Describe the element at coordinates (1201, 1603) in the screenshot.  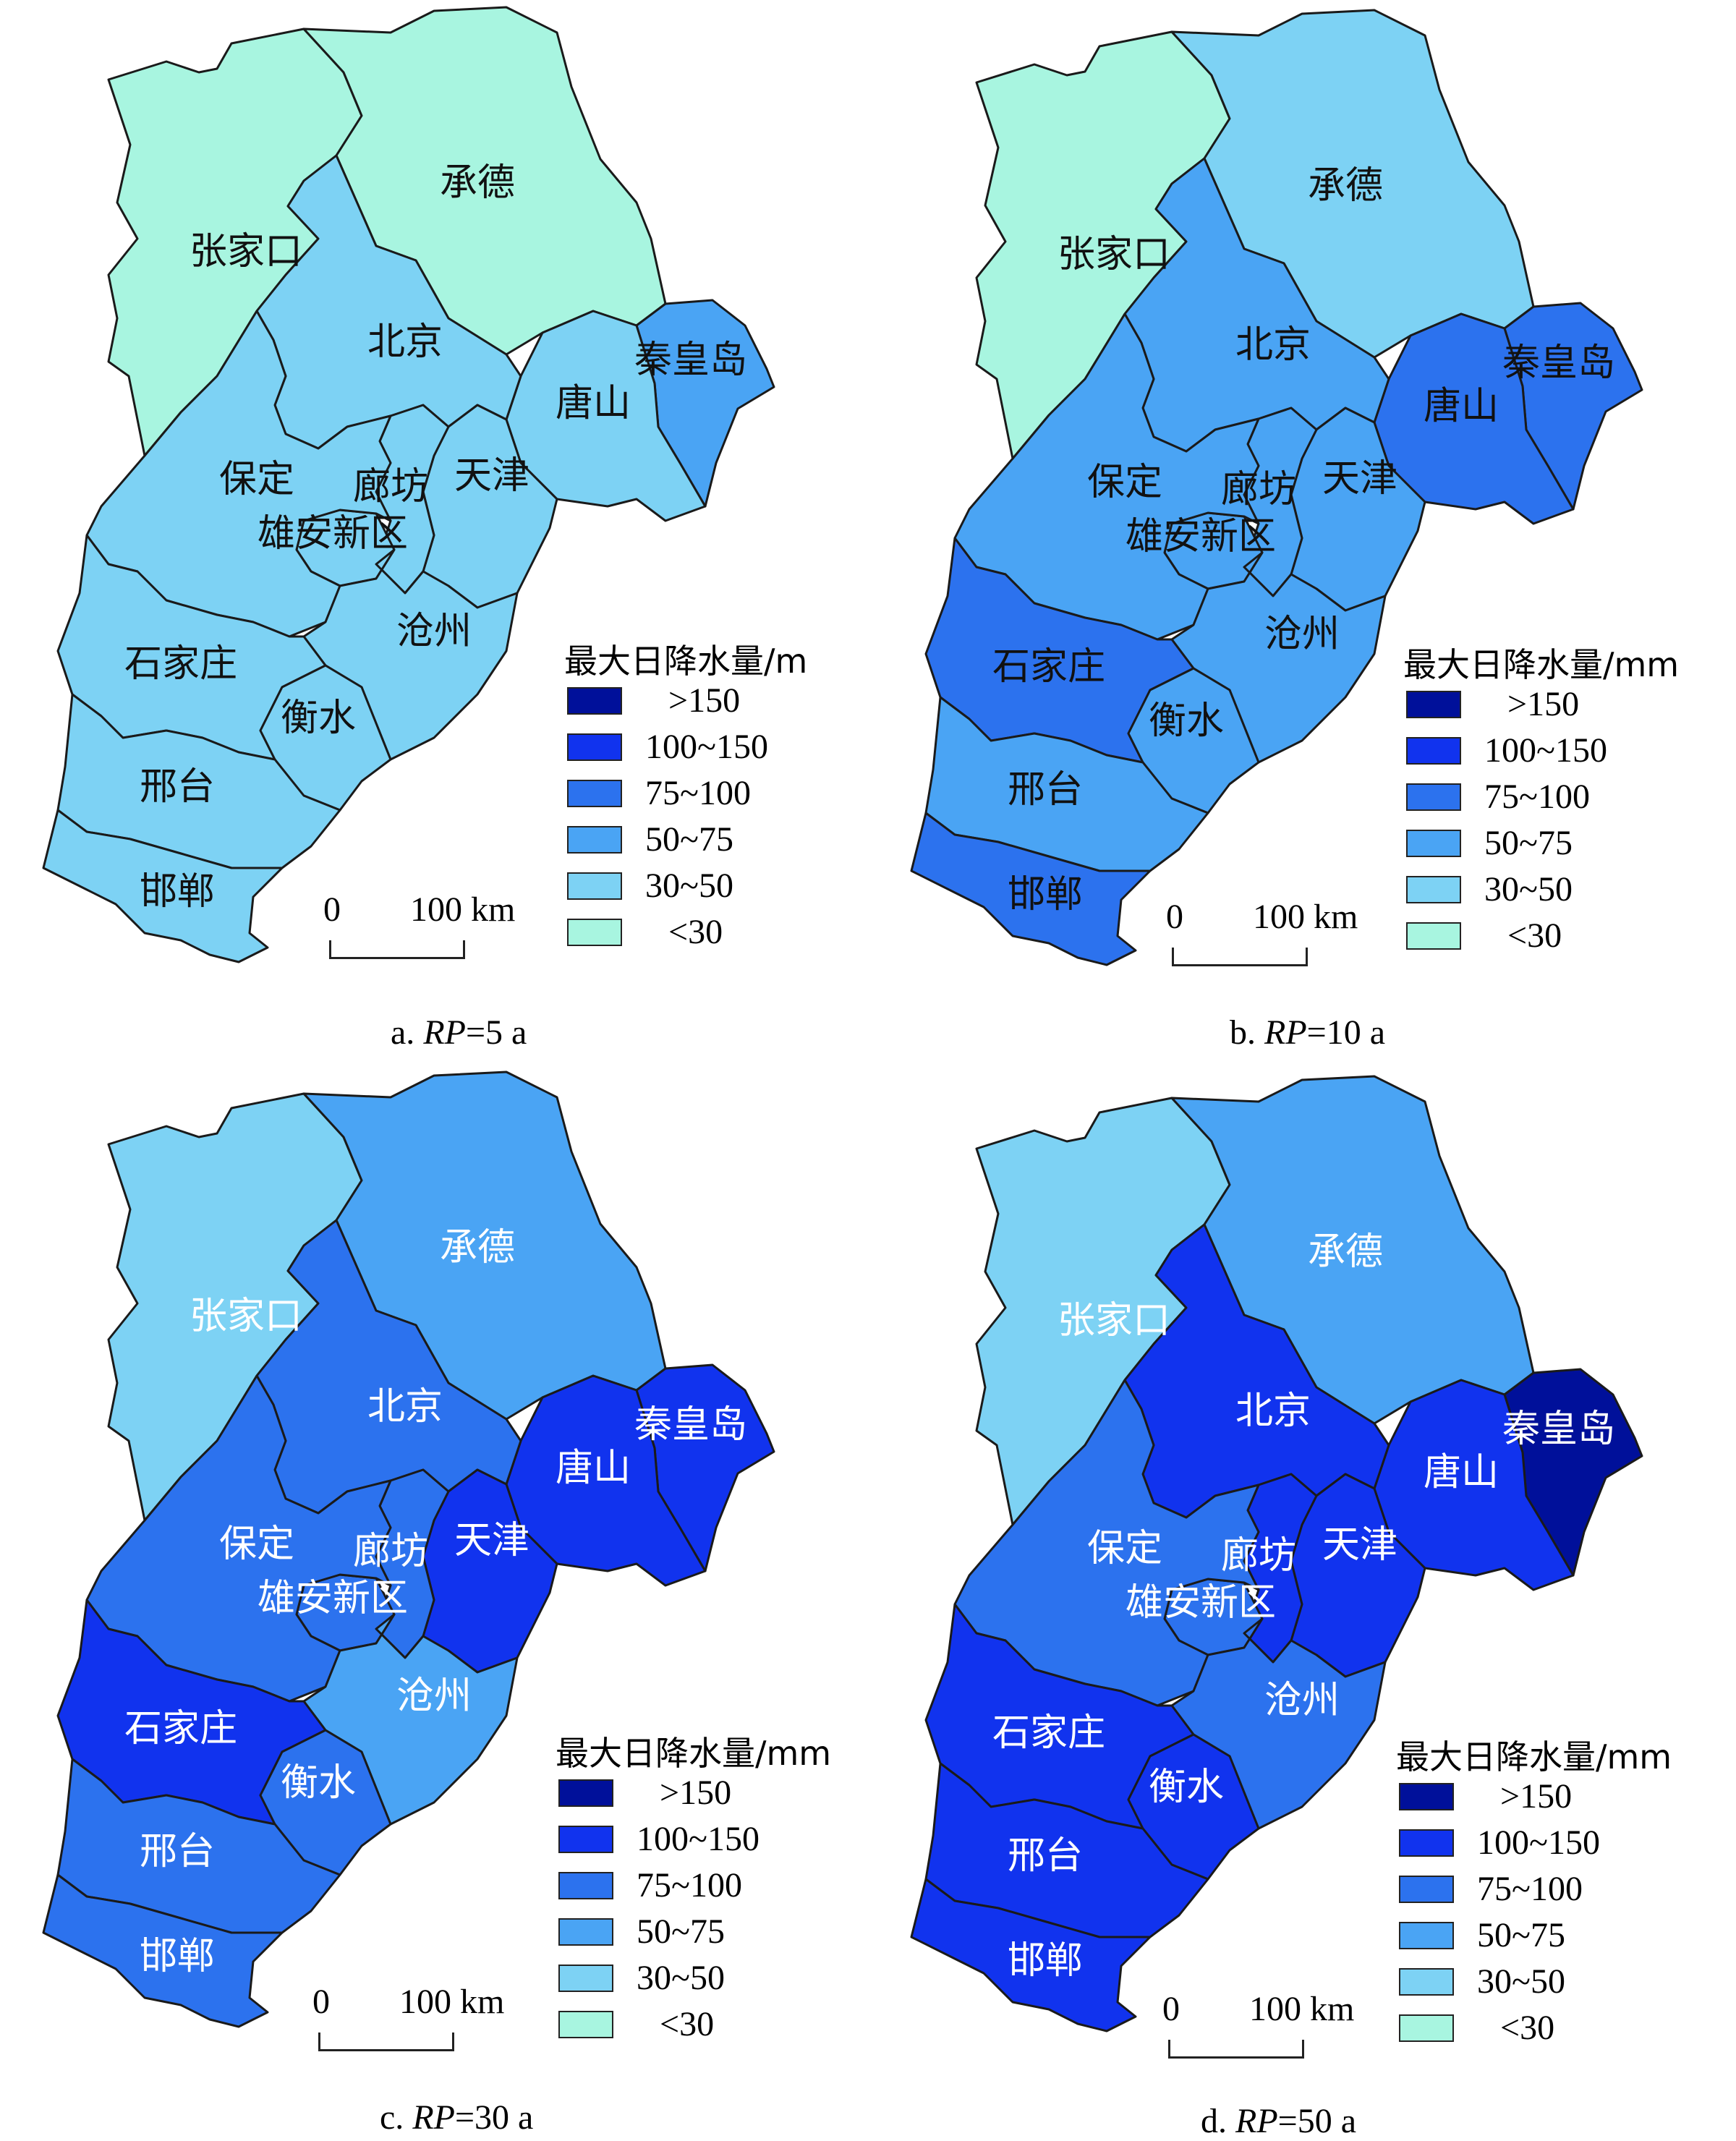
I see `label-xiongan: 雄安新区` at that location.